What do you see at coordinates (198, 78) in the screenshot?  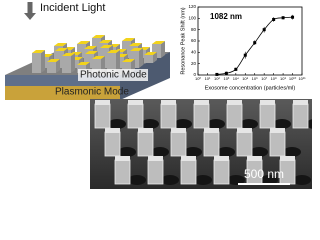 I see `x-tick-label: 10⁰` at bounding box center [198, 78].